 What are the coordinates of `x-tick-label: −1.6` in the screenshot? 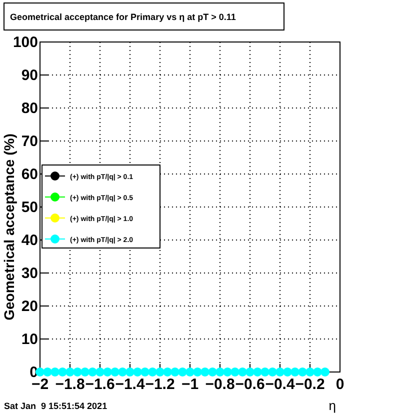 It's located at (100, 384).